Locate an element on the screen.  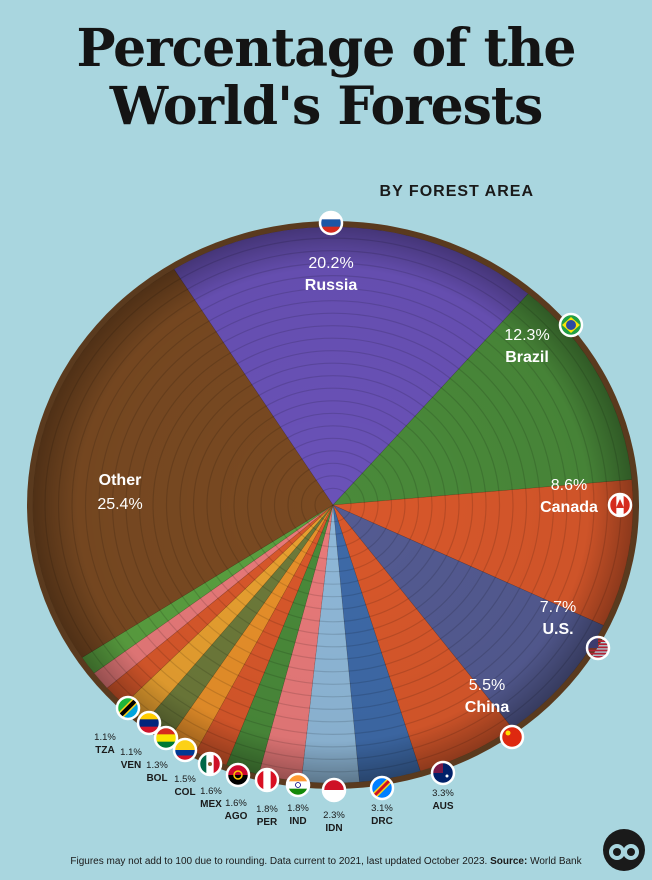
country-label-russia: Russia is located at coordinates (331, 285).